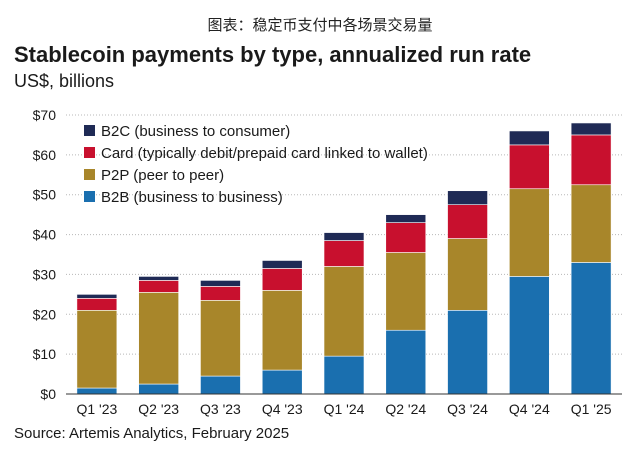 Image resolution: width=640 pixels, height=454 pixels. Describe the element at coordinates (64, 81) in the screenshot. I see `chart-subtitle: US$, billions` at that location.